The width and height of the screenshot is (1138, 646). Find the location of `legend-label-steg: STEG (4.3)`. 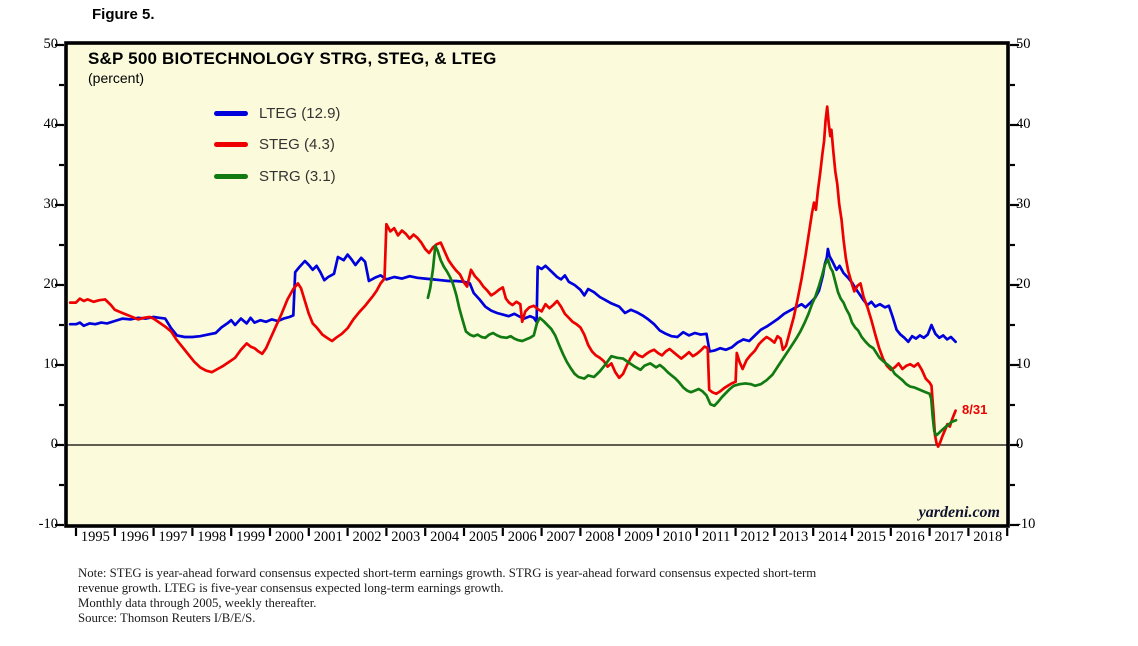

legend-label-steg: STEG (4.3) is located at coordinates (297, 144).